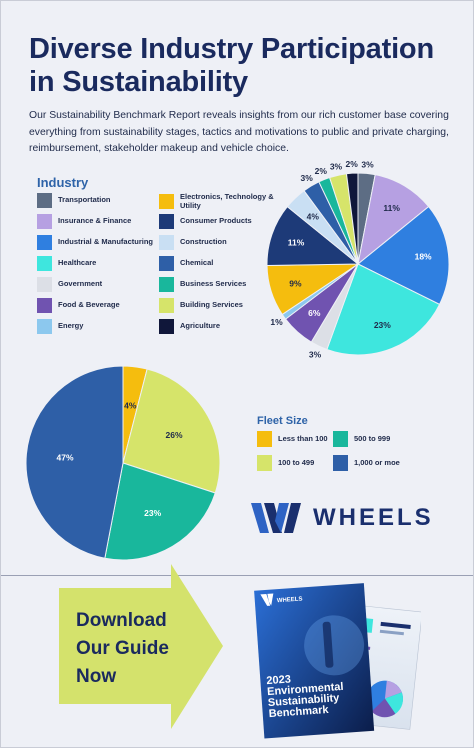 The width and height of the screenshot is (474, 748). I want to click on fleet-legend-item-less-than-100: Less than 100, so click(299, 439).